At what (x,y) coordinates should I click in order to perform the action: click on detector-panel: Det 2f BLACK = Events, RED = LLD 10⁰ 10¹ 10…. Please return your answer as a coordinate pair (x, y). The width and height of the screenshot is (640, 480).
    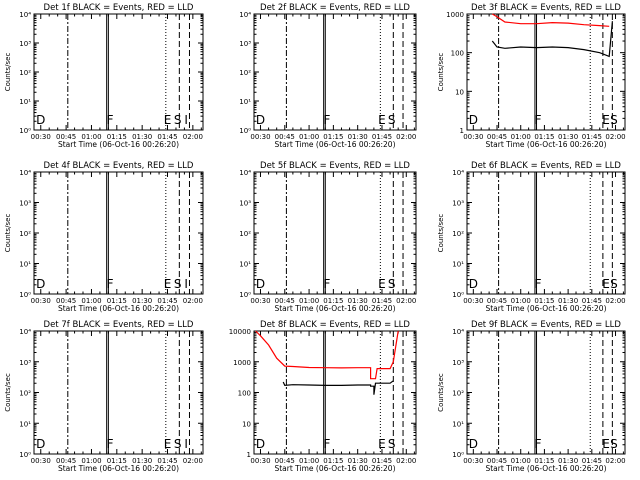
    Looking at the image, I should click on (328, 76).